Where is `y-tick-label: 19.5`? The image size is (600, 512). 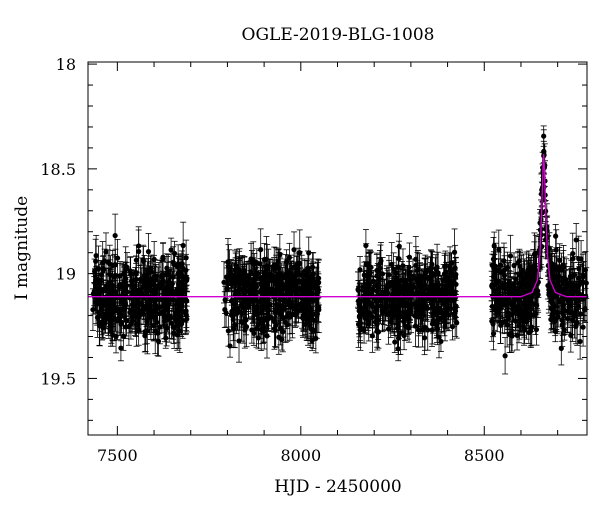
y-tick-label: 19.5 is located at coordinates (58, 378).